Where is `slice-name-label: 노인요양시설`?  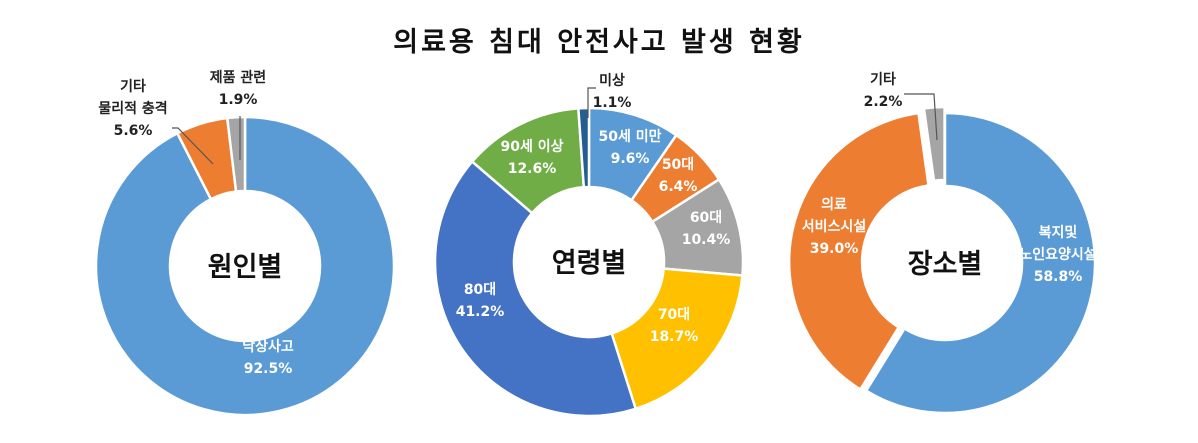
slice-name-label: 노인요양시설 is located at coordinates (1057, 254).